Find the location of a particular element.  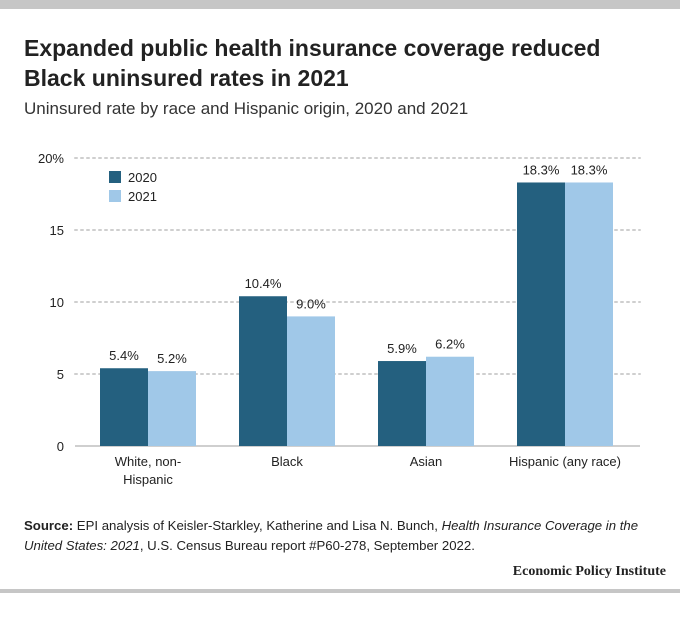

bottom-rule is located at coordinates (340, 591).